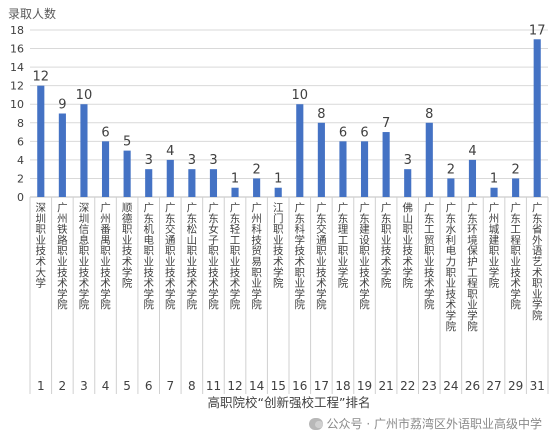 Image resolution: width=556 pixels, height=438 pixels. I want to click on x-category-char: 深, so click(41, 208).